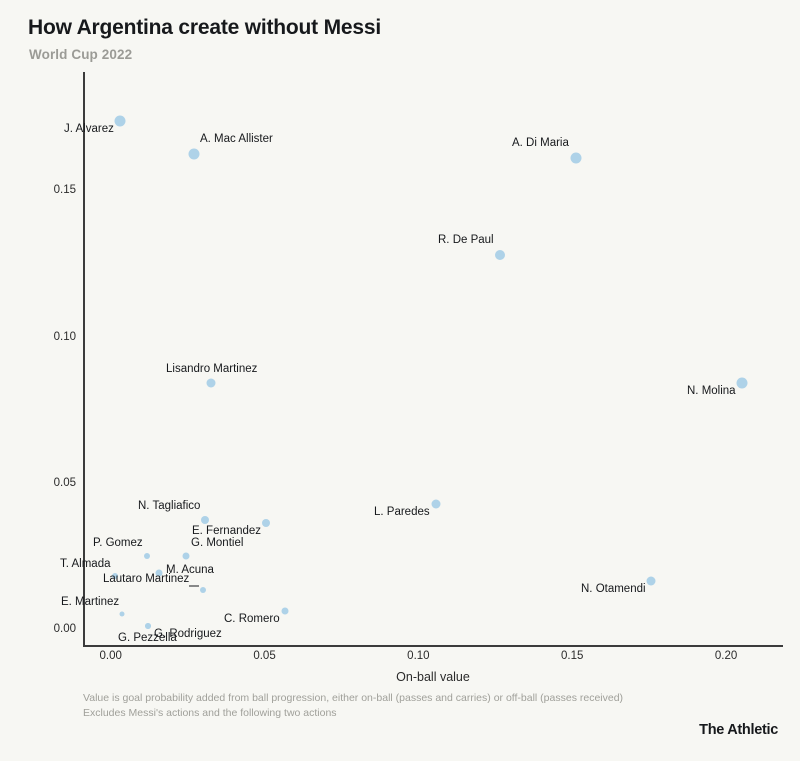 The width and height of the screenshot is (800, 761). What do you see at coordinates (64, 190) in the screenshot?
I see `y-tick-label: 0.15` at bounding box center [64, 190].